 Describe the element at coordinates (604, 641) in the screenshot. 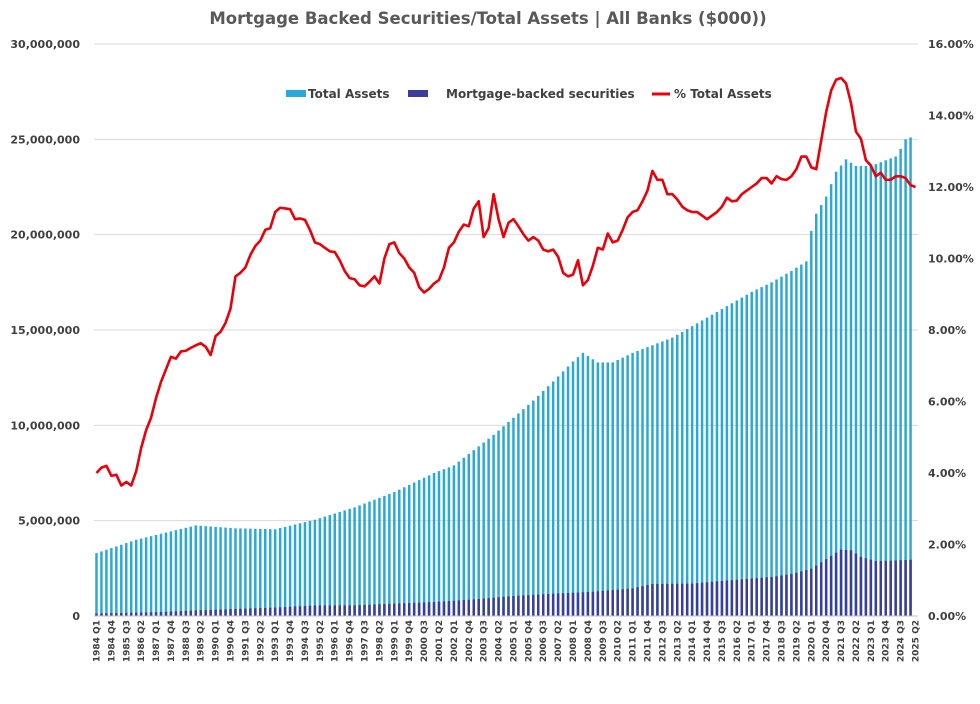

I see `x-tick-label: 2009 Q3` at that location.